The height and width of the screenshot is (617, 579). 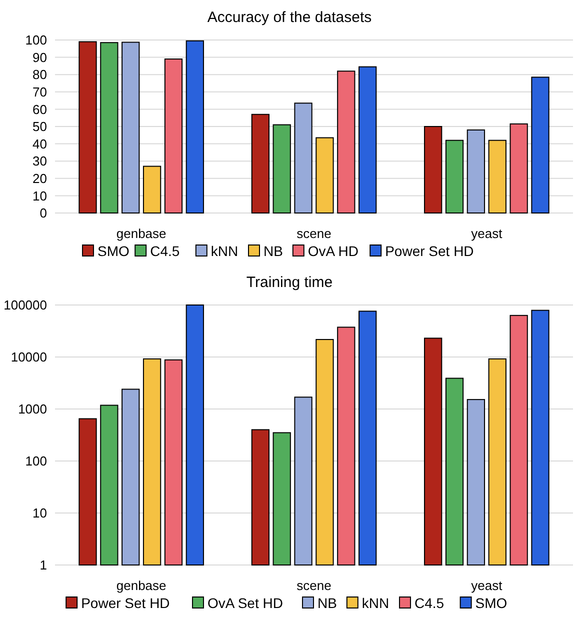 What do you see at coordinates (39, 92) in the screenshot?
I see `y-tick-label: 70` at bounding box center [39, 92].